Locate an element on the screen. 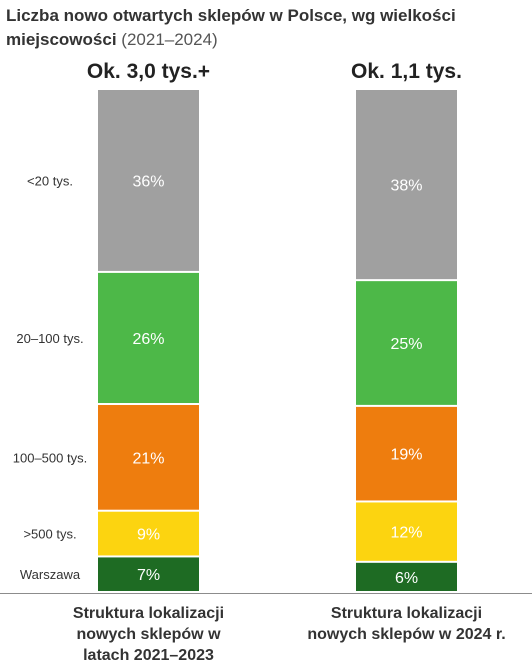 The height and width of the screenshot is (670, 532). data-label: 38% is located at coordinates (406, 186).